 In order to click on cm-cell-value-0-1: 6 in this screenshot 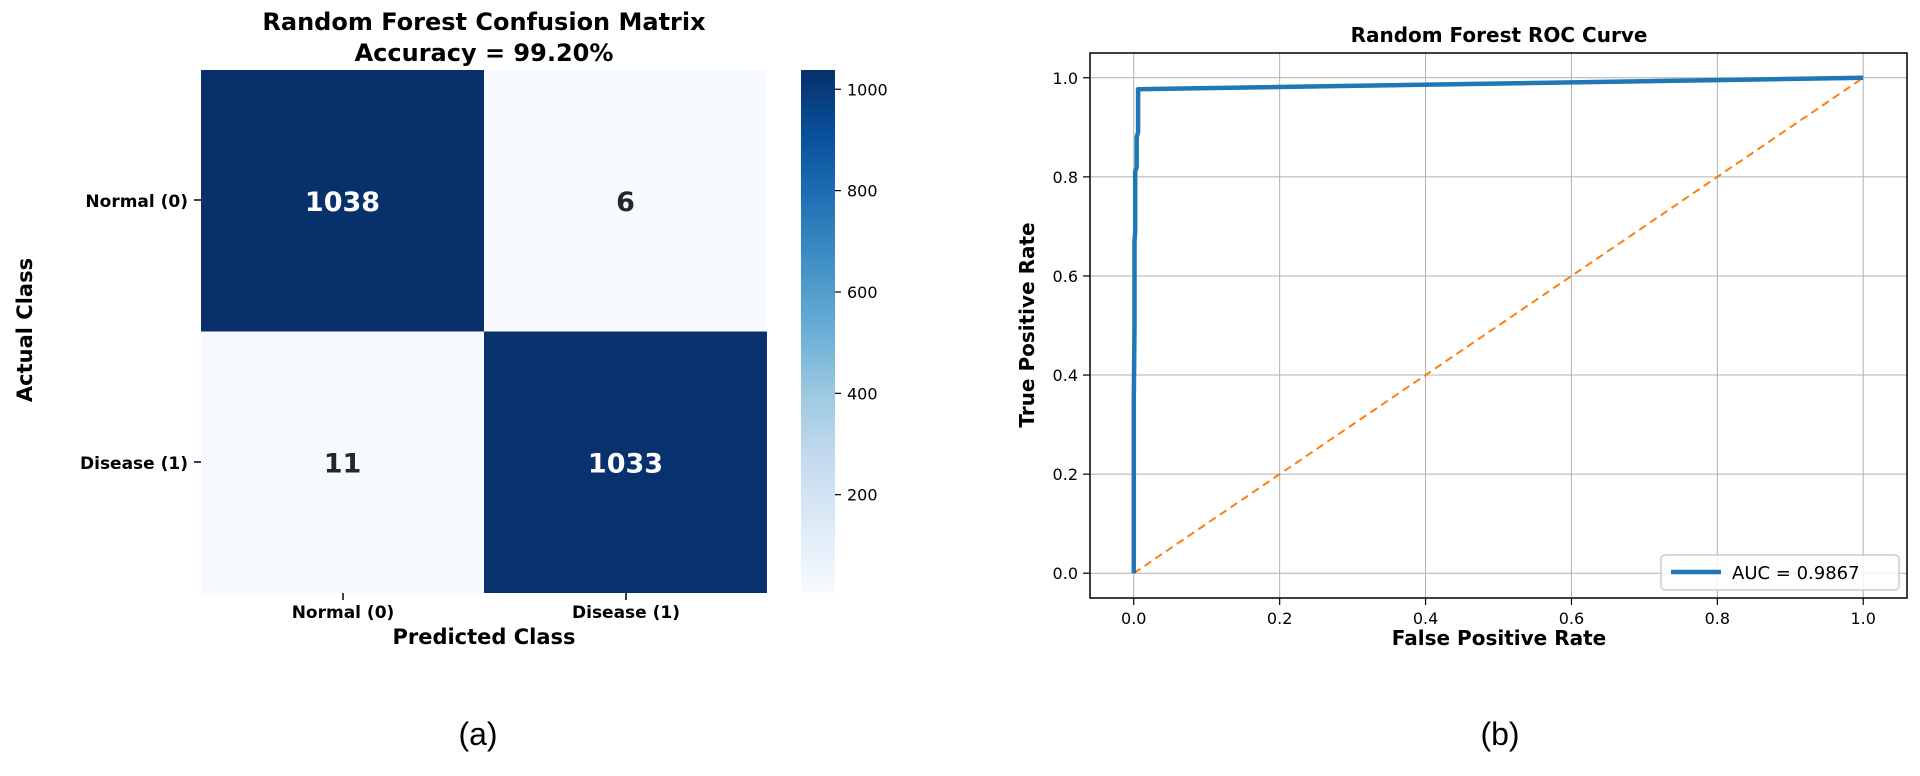, I will do `click(625, 202)`.